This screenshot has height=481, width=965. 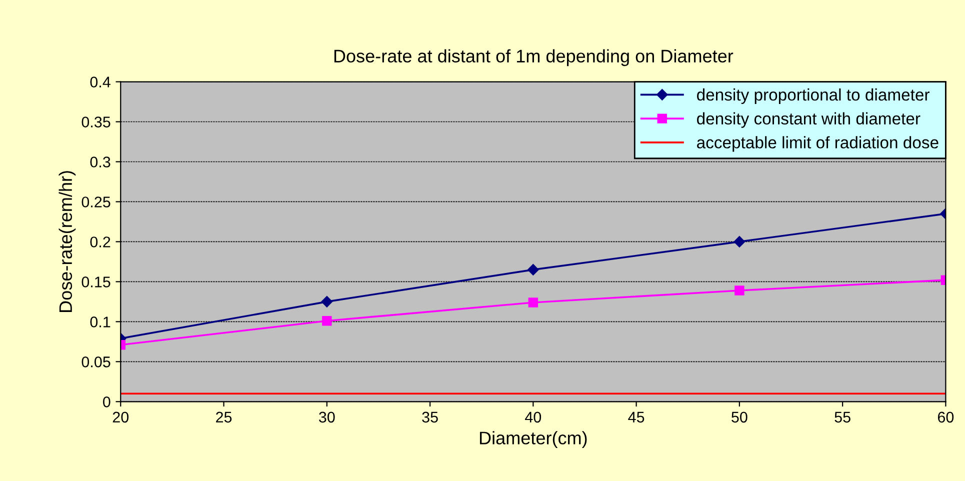 What do you see at coordinates (808, 120) in the screenshot?
I see `legend-label: density constant with diameter` at bounding box center [808, 120].